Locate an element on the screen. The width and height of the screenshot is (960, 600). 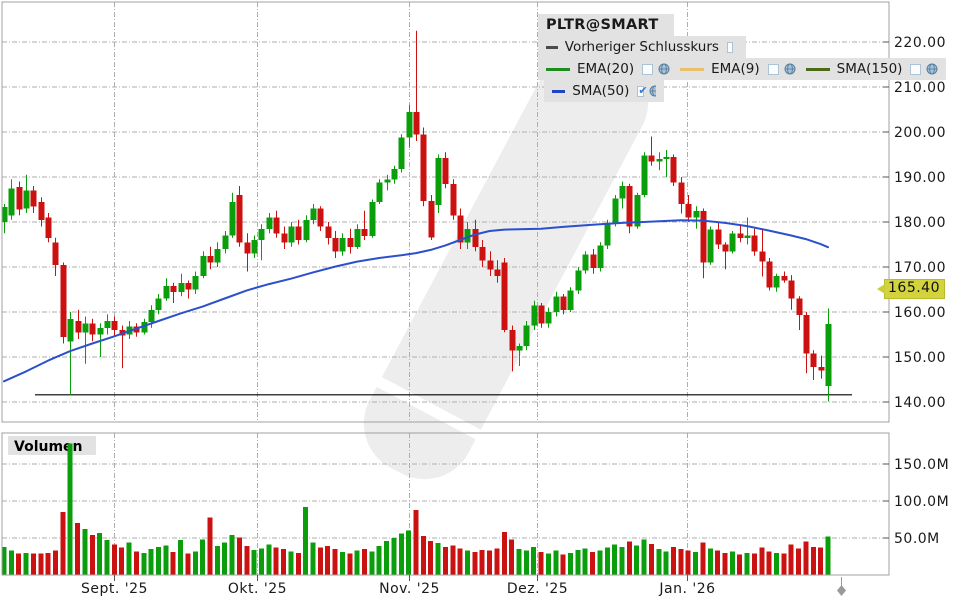
price-axis-label: 210.00 is located at coordinates (920, 88).